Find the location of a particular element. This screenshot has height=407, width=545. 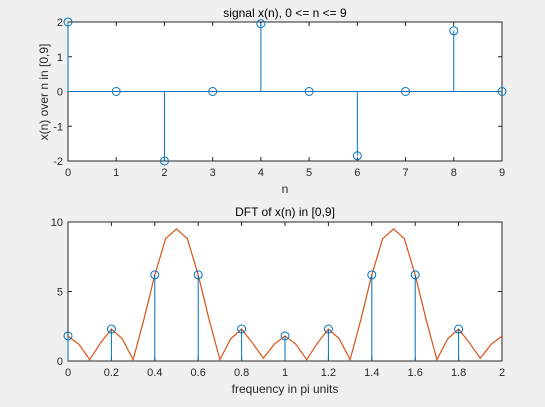

y-axis-label-signal: x(n) over n in [0,9] is located at coordinates (44, 92).